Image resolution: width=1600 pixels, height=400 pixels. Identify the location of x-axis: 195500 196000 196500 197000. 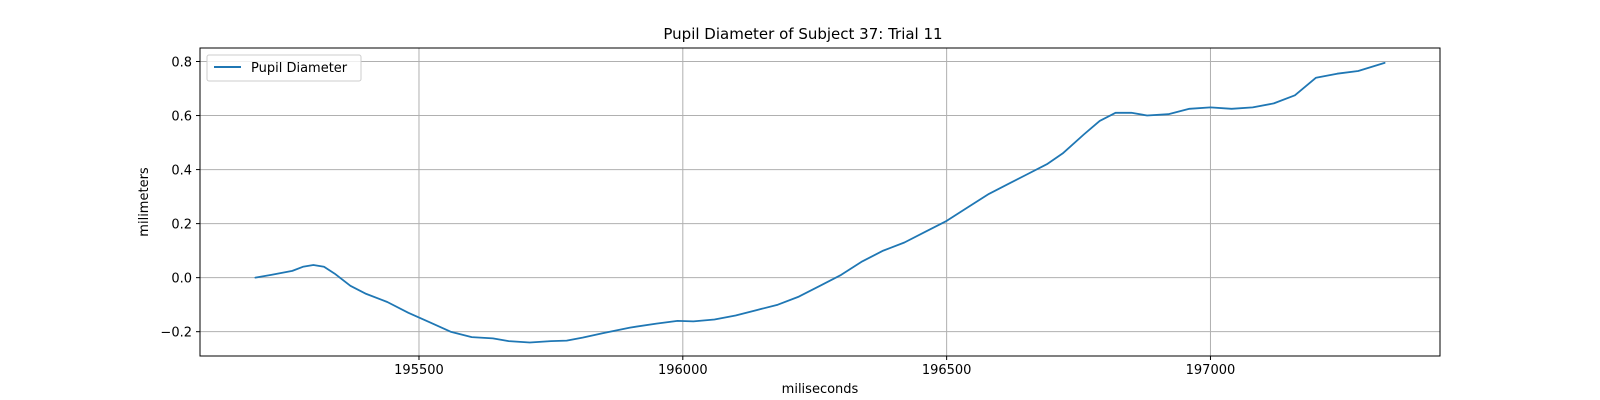
(814, 367).